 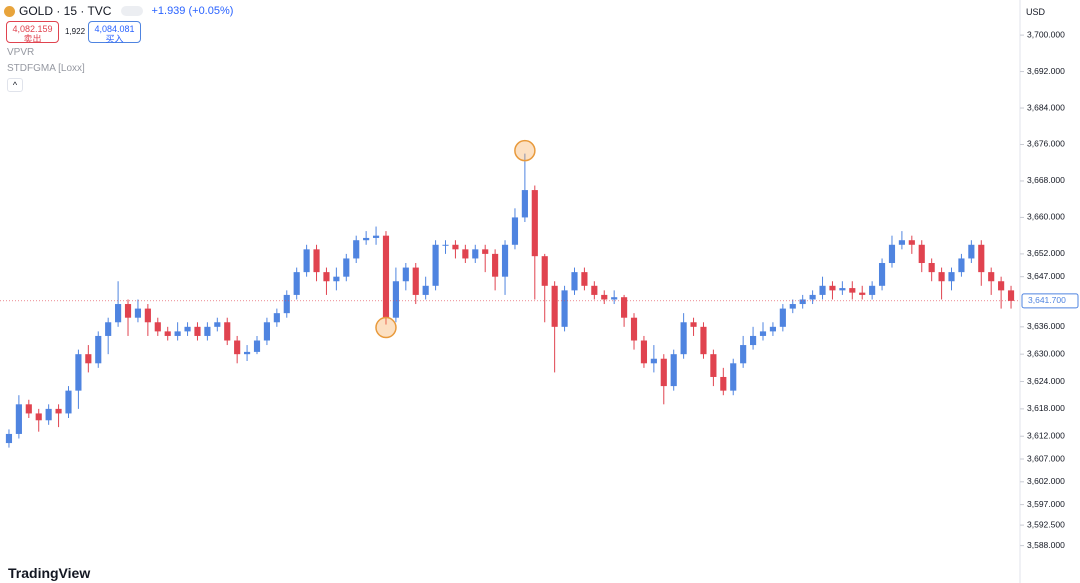 I want to click on y-tick-label: 3,618.000, so click(x=1046, y=408).